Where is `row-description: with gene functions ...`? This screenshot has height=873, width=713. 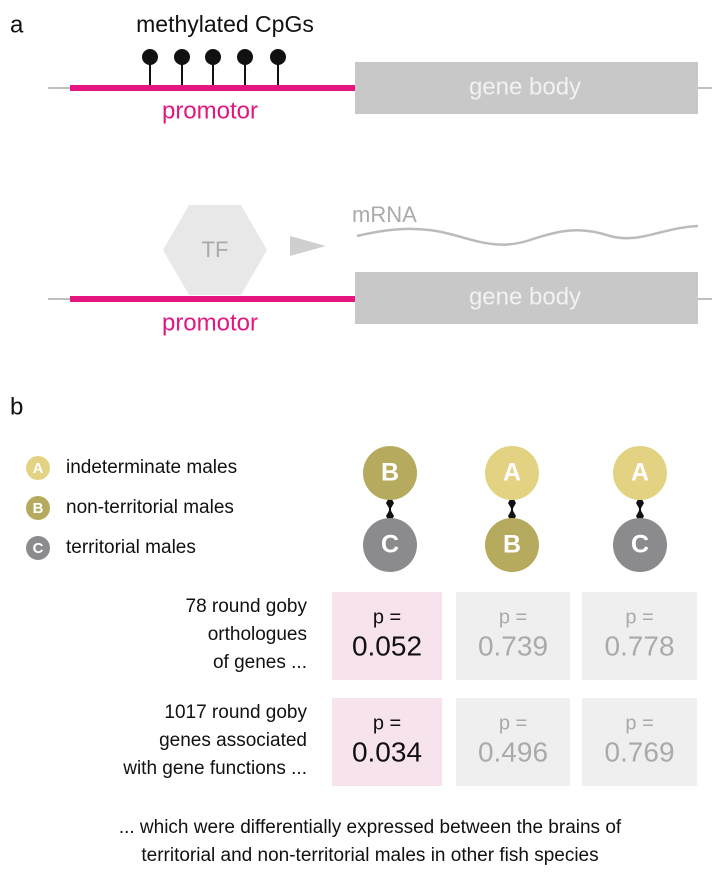 row-description: with gene functions ... is located at coordinates (214, 768).